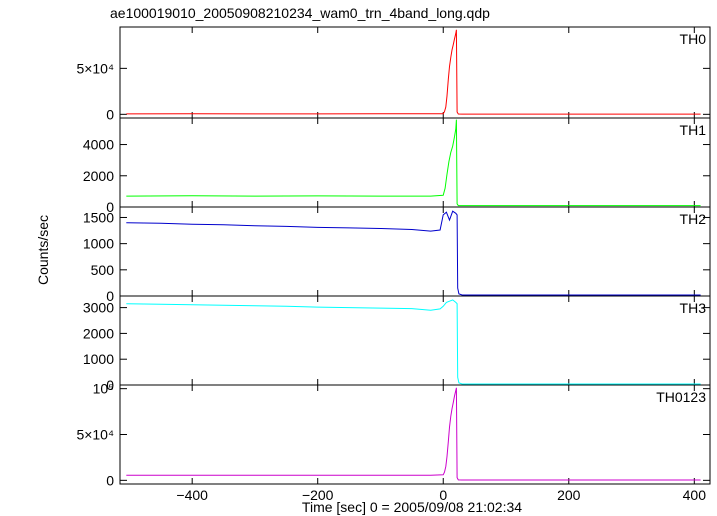  What do you see at coordinates (98, 145) in the screenshot?
I see `y-tick-label: 4000` at bounding box center [98, 145].